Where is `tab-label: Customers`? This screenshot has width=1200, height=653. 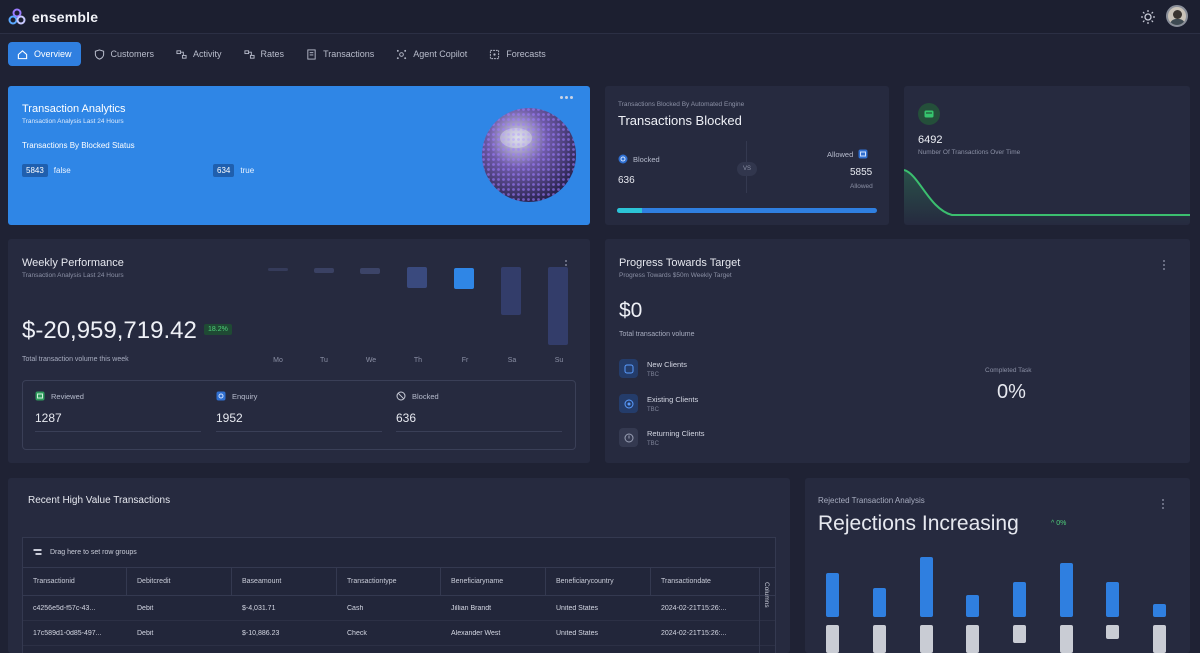
tab-label: Customers is located at coordinates (132, 54).